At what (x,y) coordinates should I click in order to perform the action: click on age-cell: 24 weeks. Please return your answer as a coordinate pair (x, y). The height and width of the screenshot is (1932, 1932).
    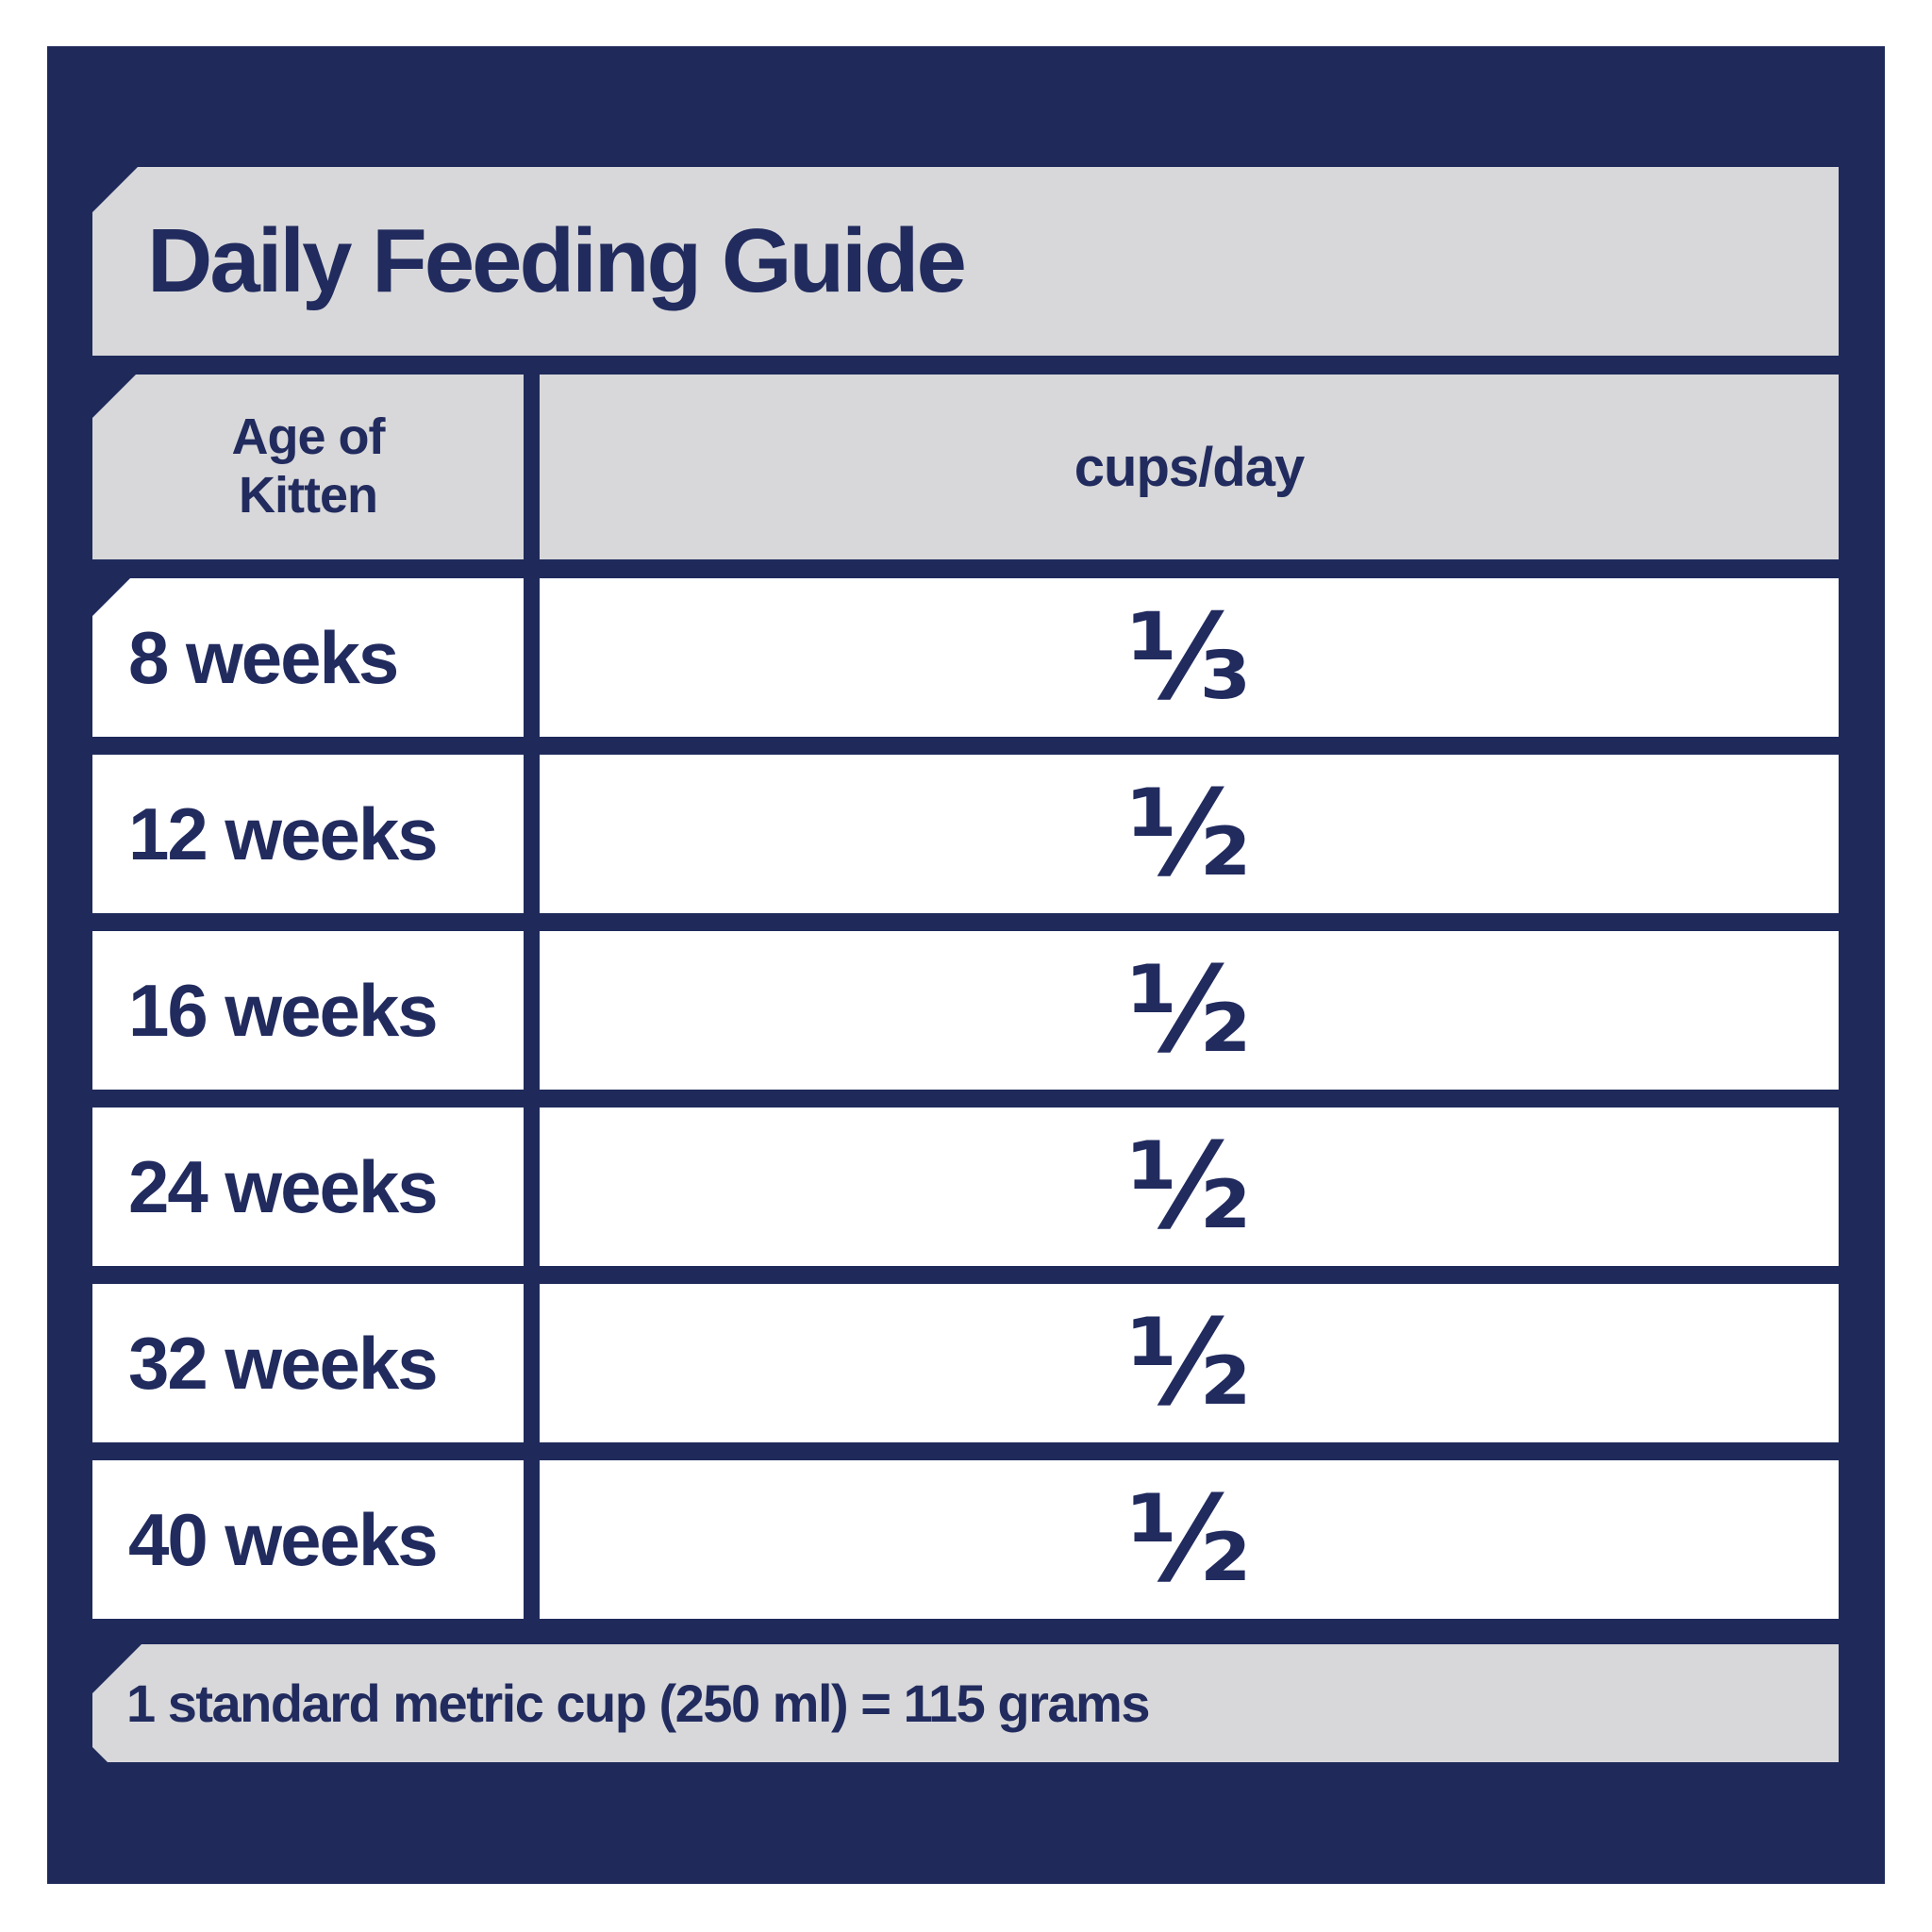
    Looking at the image, I should click on (308, 1187).